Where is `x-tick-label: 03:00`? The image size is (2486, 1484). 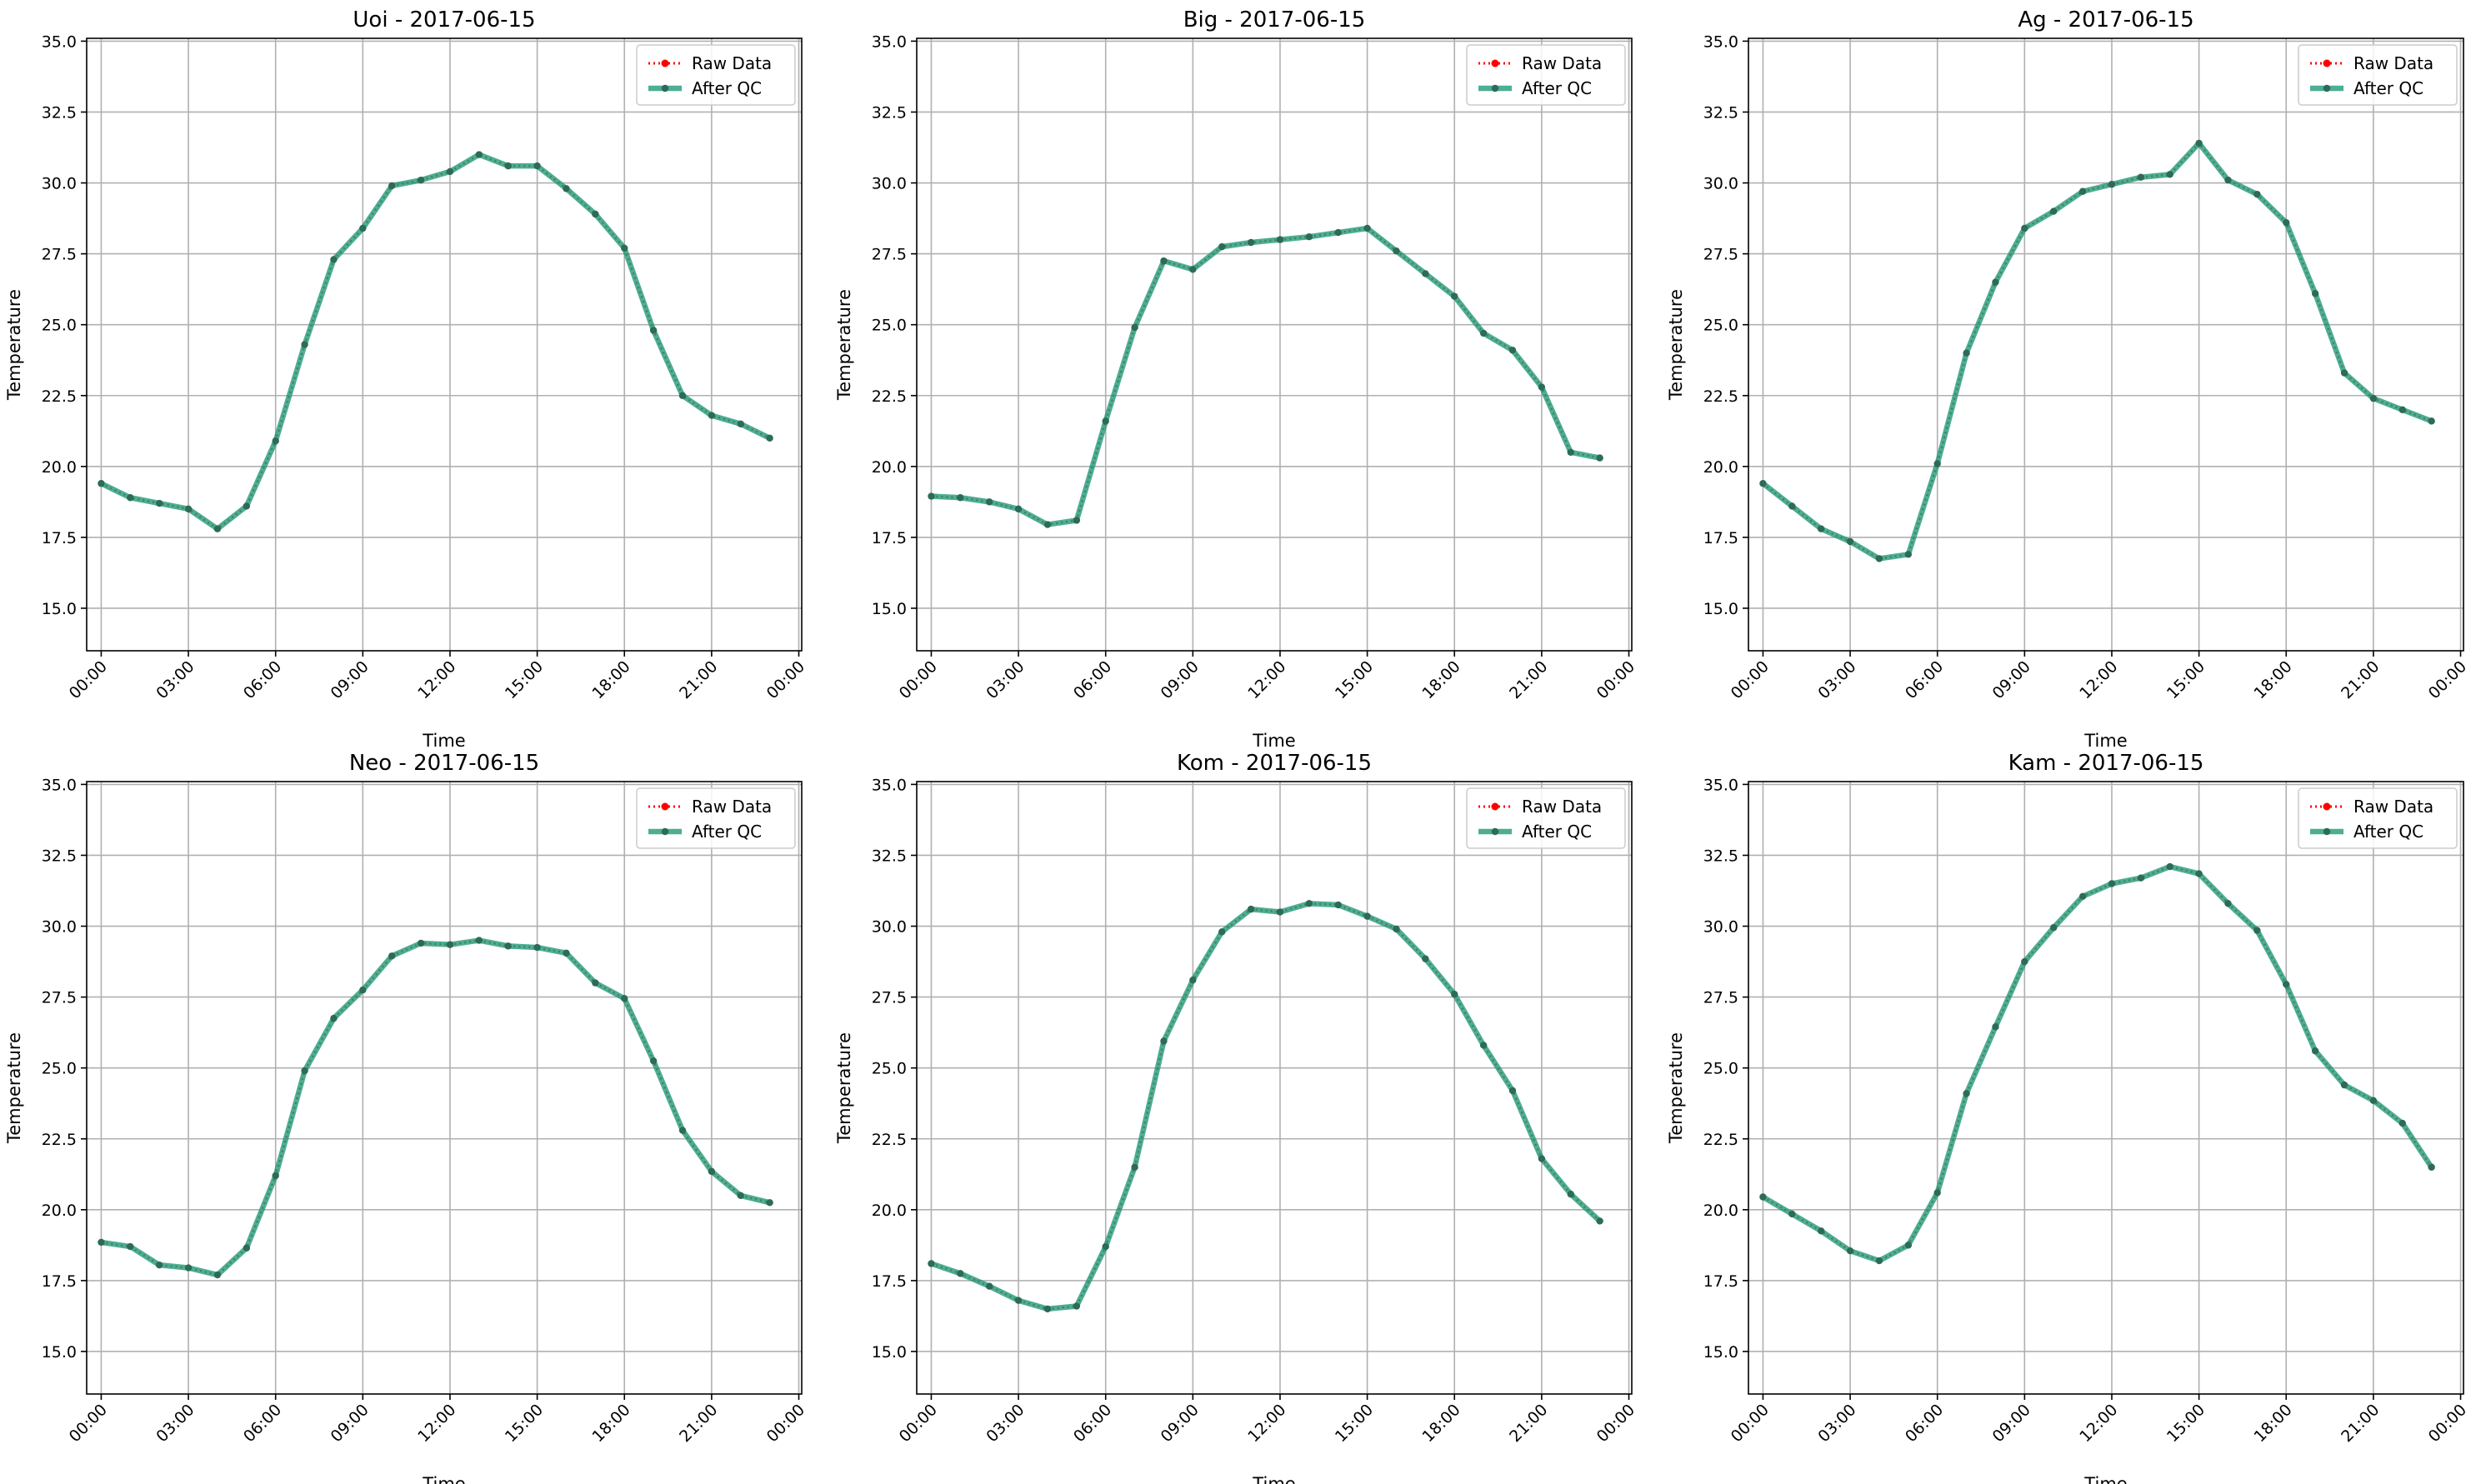 x-tick-label: 03:00 is located at coordinates (1005, 1423).